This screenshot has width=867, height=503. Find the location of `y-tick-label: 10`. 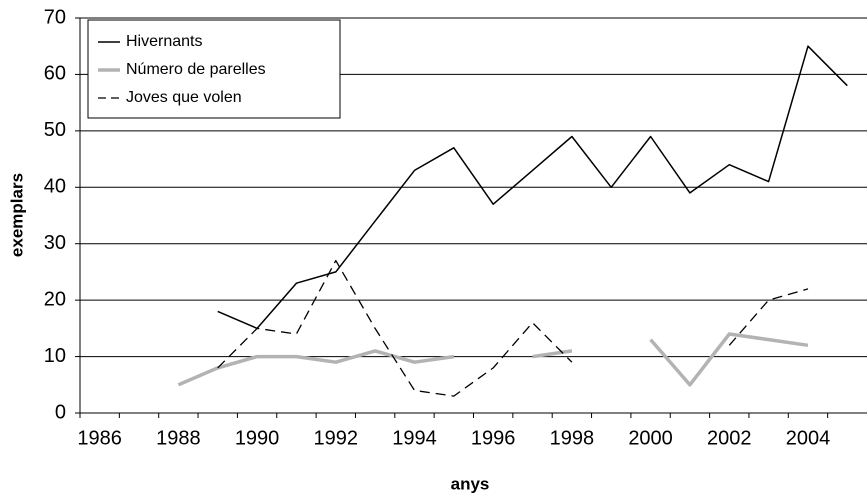

y-tick-label: 10 is located at coordinates (55, 356).